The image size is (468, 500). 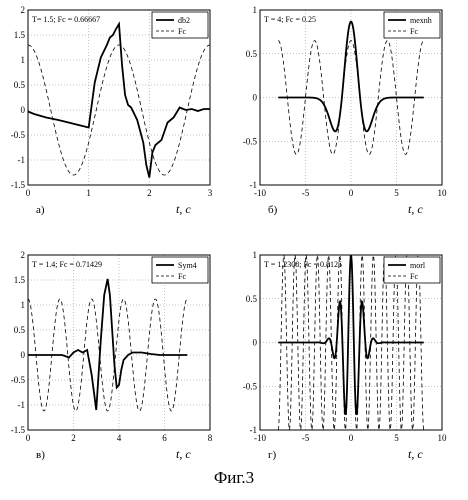 What do you see at coordinates (164, 438) in the screenshot?
I see `x-tick-label: 6` at bounding box center [164, 438].